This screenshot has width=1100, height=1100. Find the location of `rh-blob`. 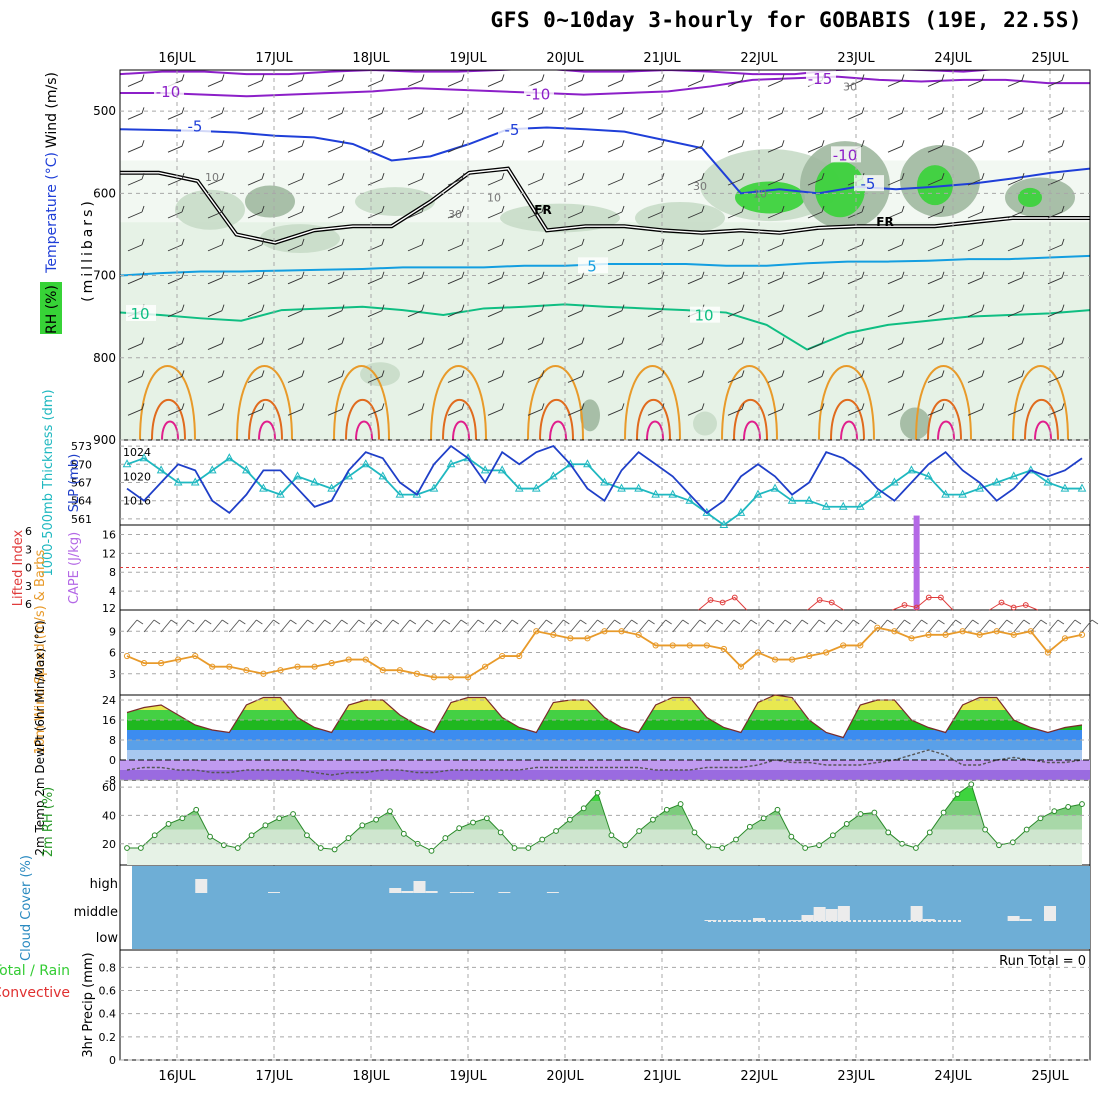

rh-blob is located at coordinates (270, 201).